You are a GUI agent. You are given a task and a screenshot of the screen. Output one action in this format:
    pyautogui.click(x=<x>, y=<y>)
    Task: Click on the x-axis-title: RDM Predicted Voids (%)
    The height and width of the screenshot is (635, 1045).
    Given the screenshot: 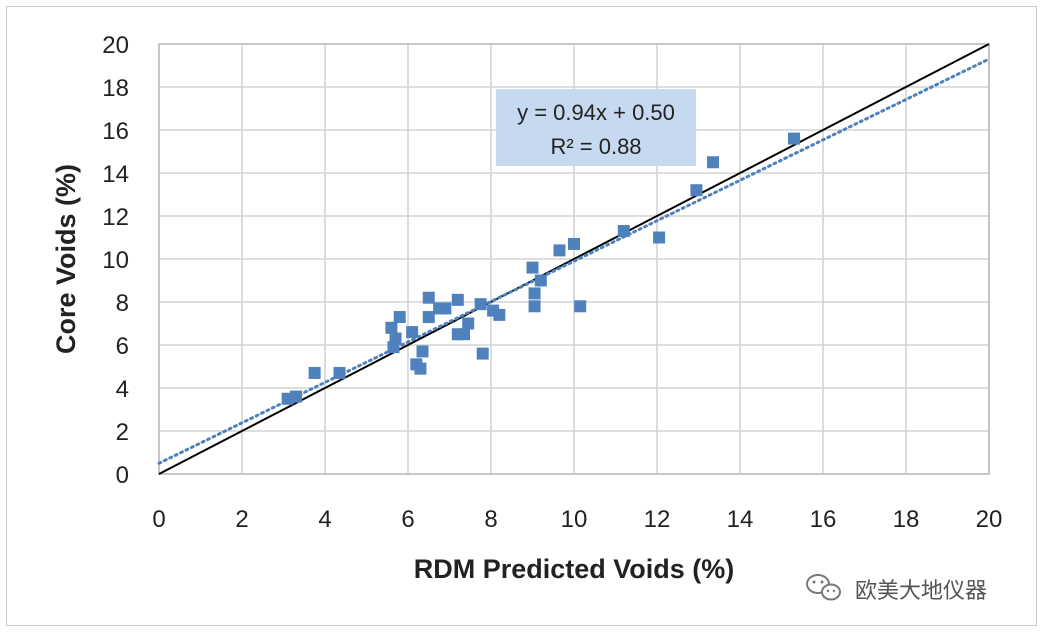 What is the action you would take?
    pyautogui.click(x=574, y=569)
    